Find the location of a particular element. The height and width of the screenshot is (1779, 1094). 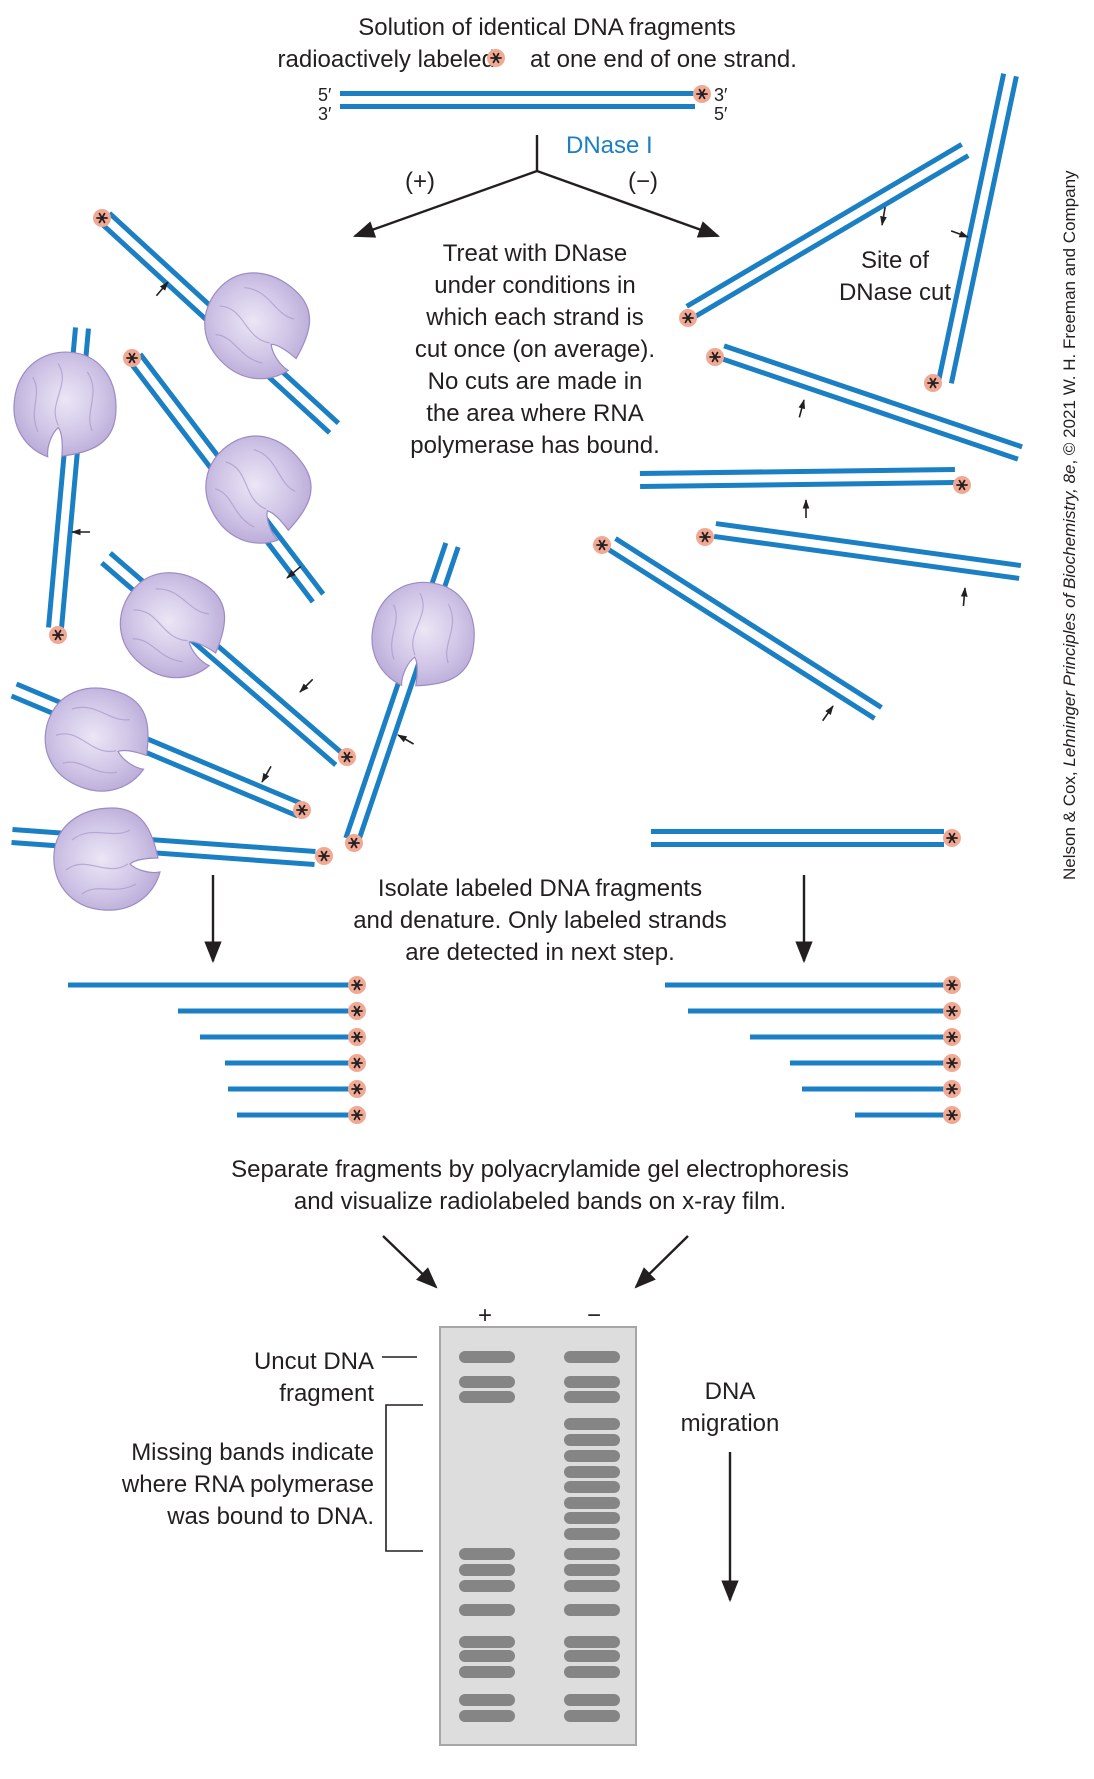

end-label-3-top: 3′ is located at coordinates (721, 95).